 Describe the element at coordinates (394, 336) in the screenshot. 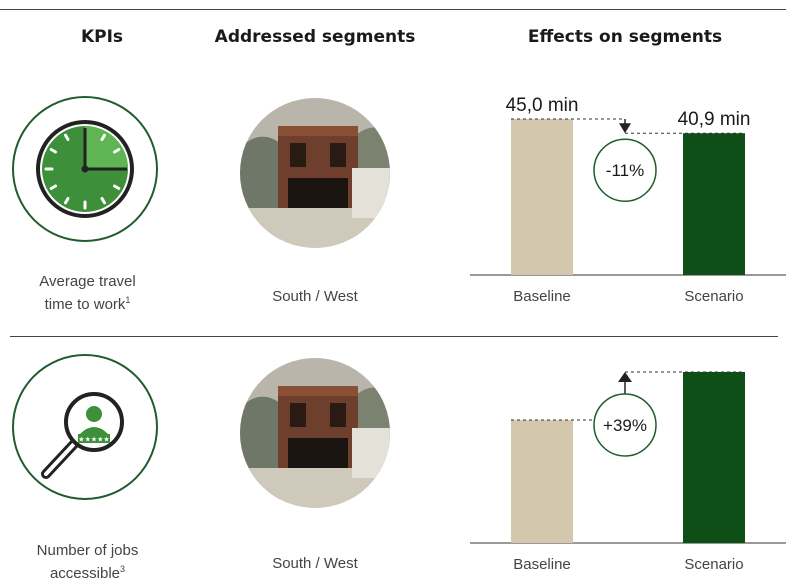

I see `row-divider` at that location.